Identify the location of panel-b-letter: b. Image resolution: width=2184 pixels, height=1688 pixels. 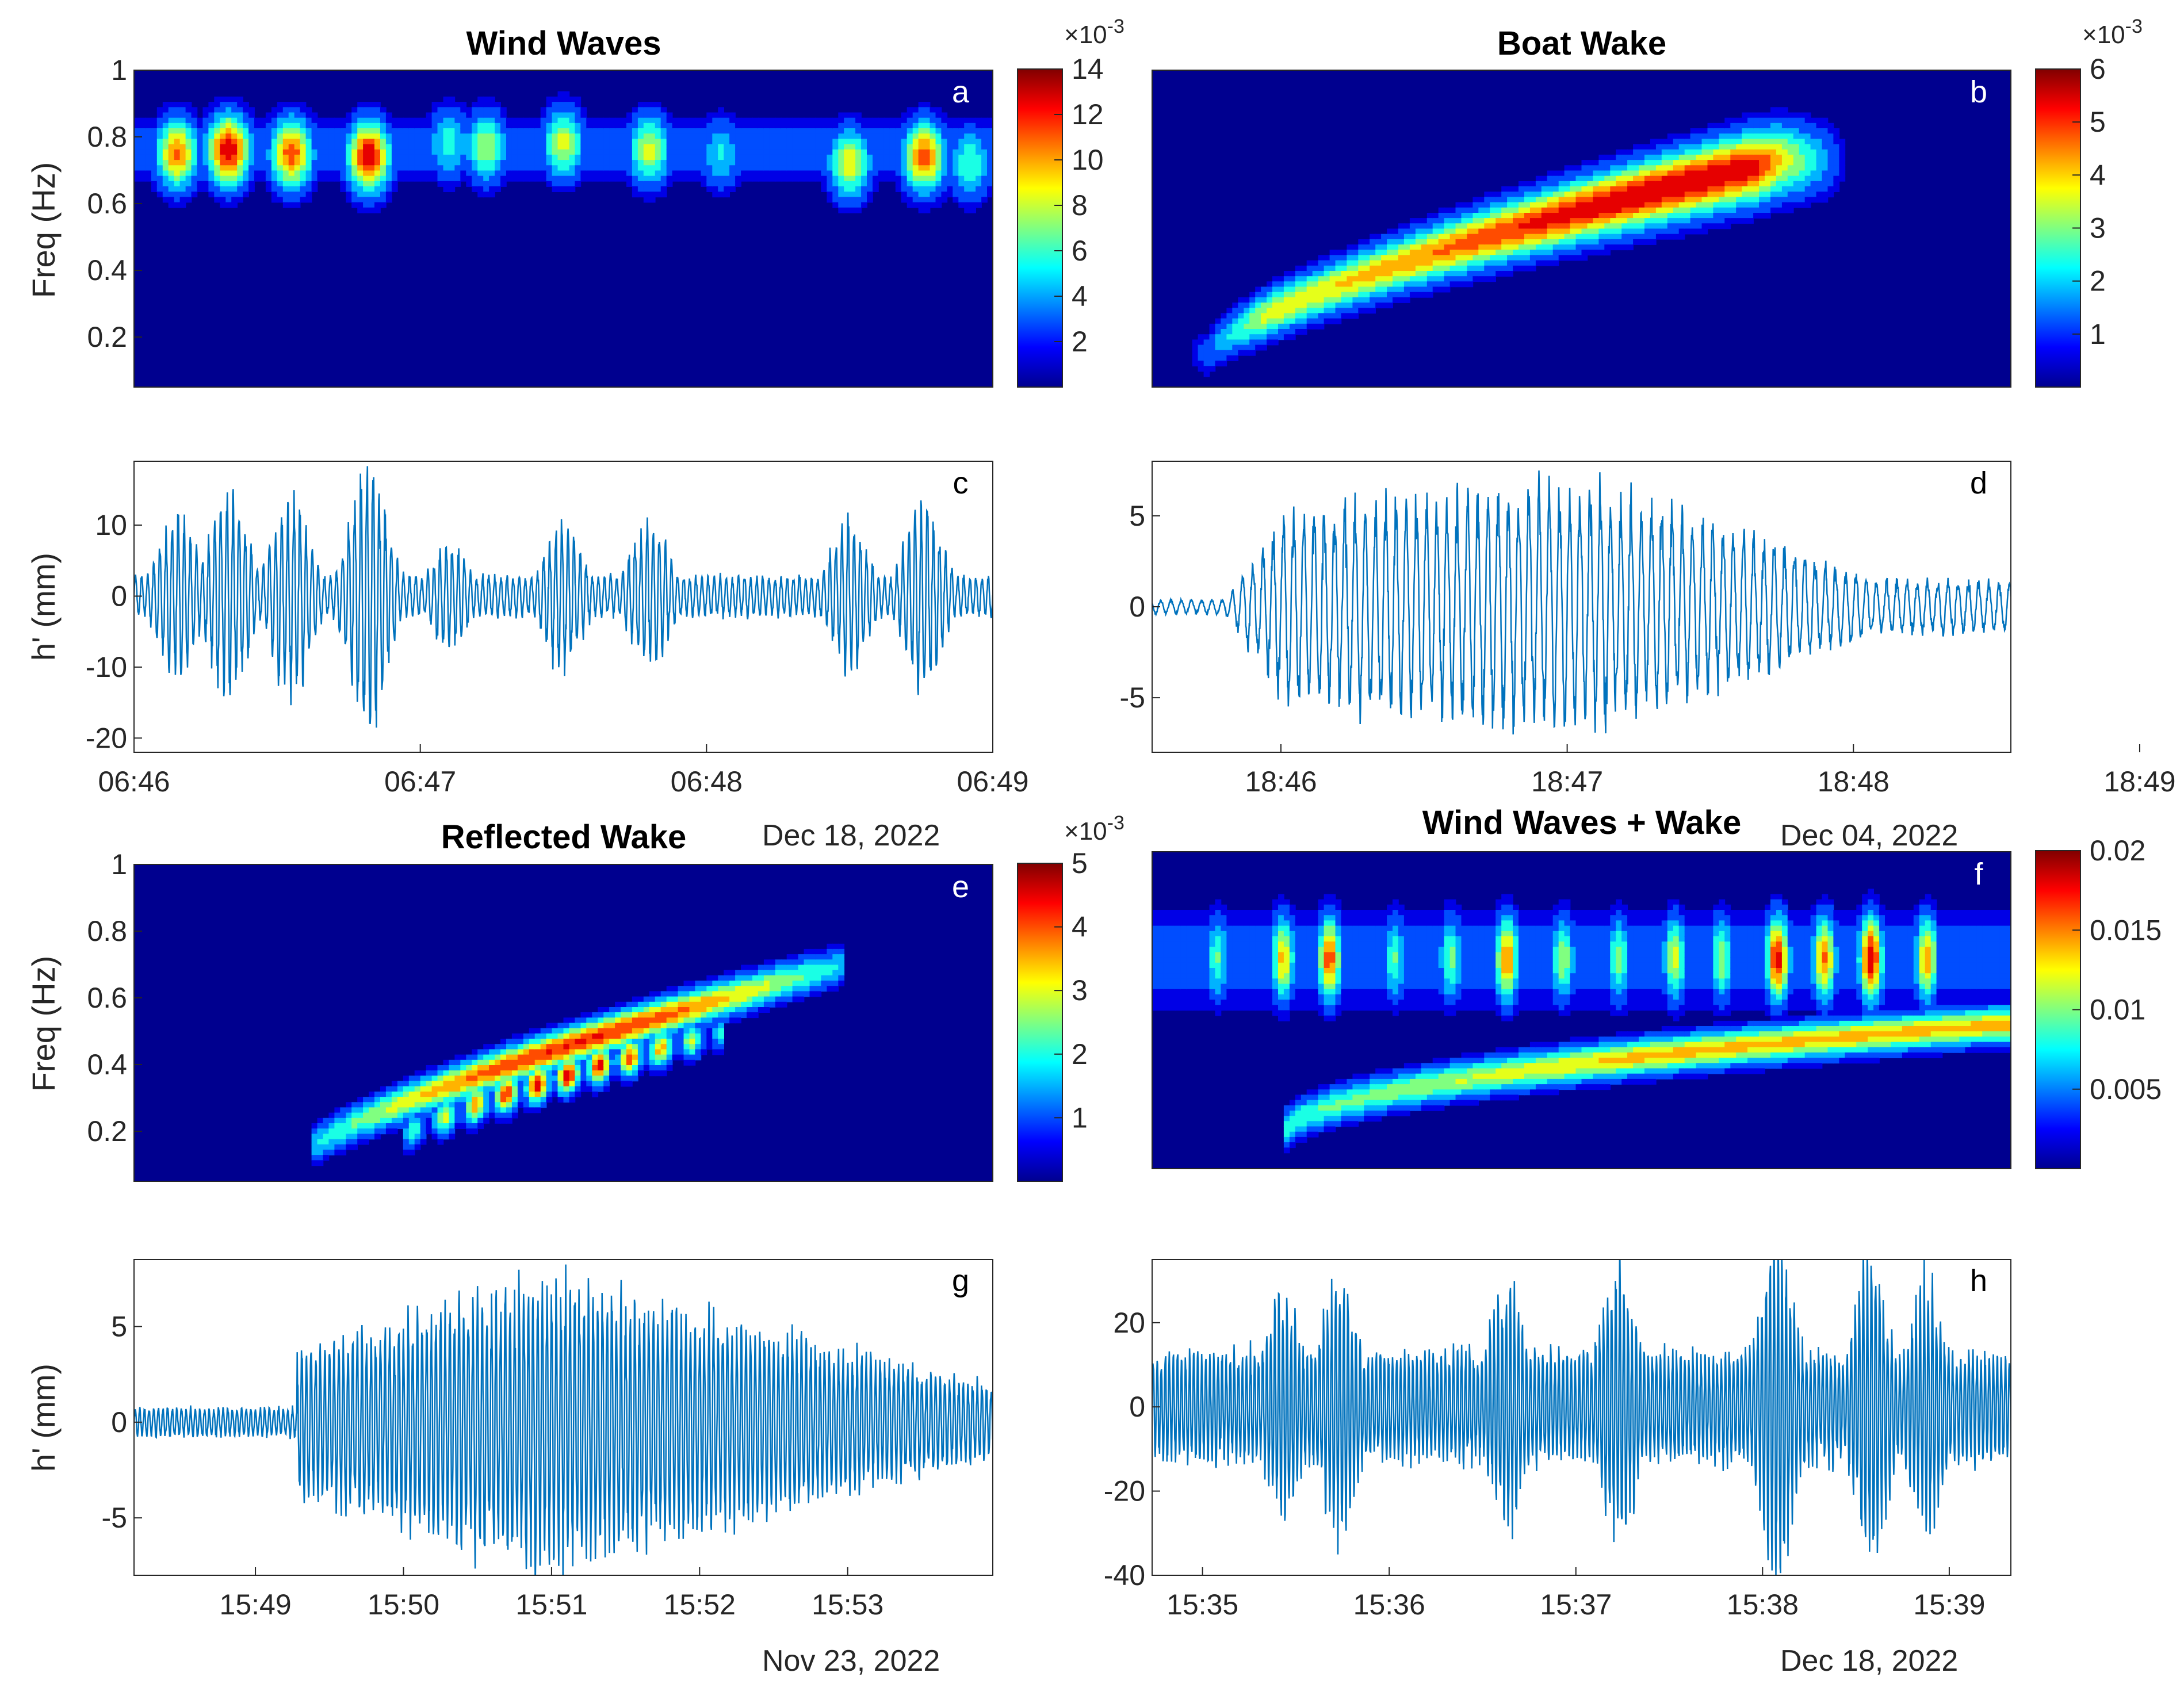
(1978, 92).